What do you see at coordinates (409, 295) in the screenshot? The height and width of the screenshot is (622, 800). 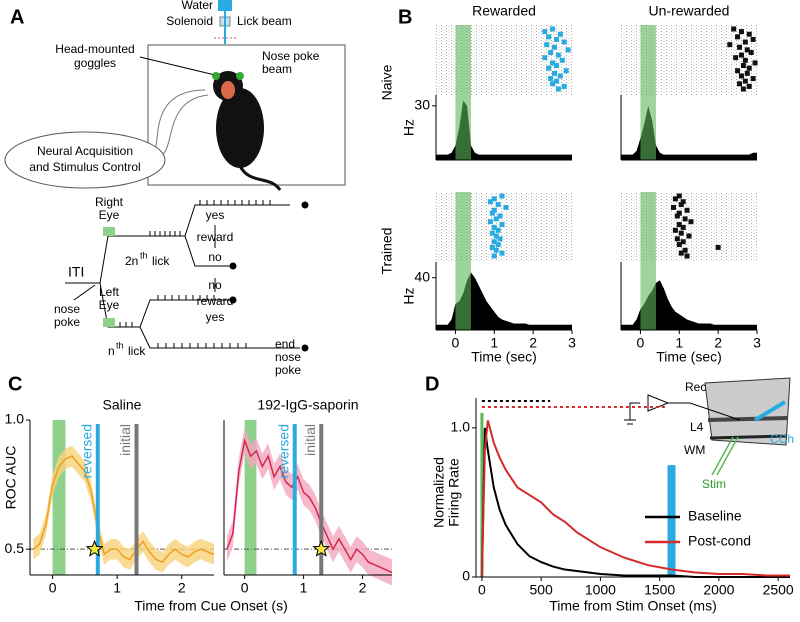 I see `y-axis-label: Hz` at bounding box center [409, 295].